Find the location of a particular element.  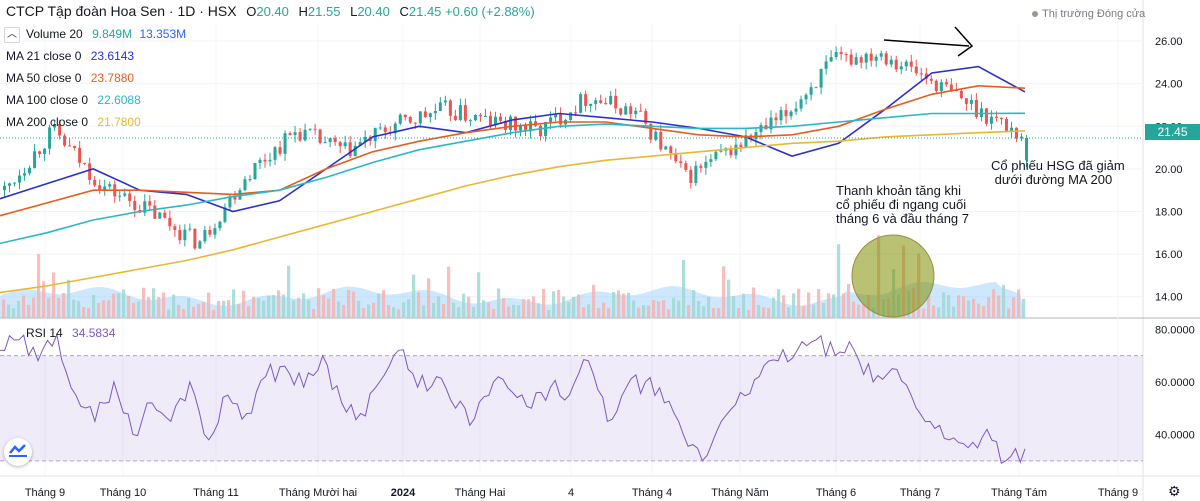

time-tick-label: Tháng 9 is located at coordinates (45, 493).